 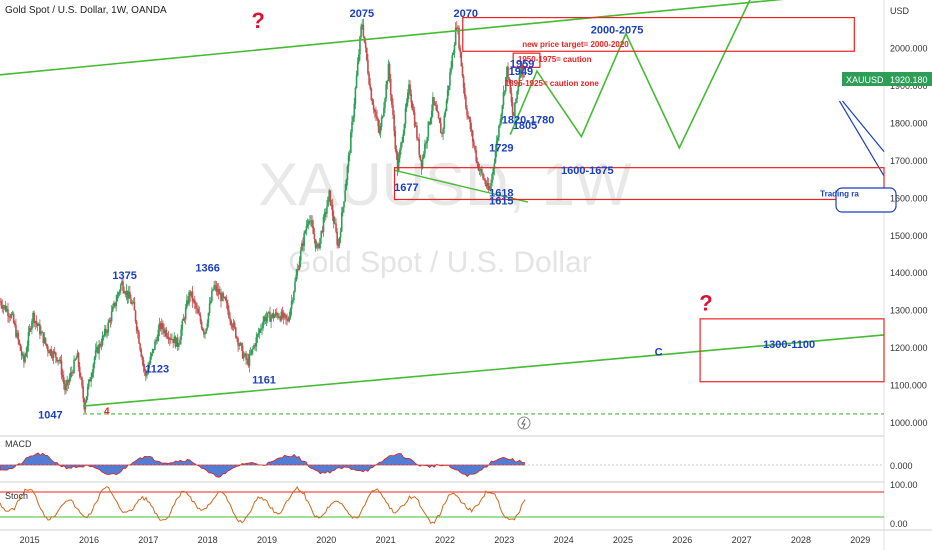 I want to click on annotation-label: 2000-2075, so click(x=617, y=31).